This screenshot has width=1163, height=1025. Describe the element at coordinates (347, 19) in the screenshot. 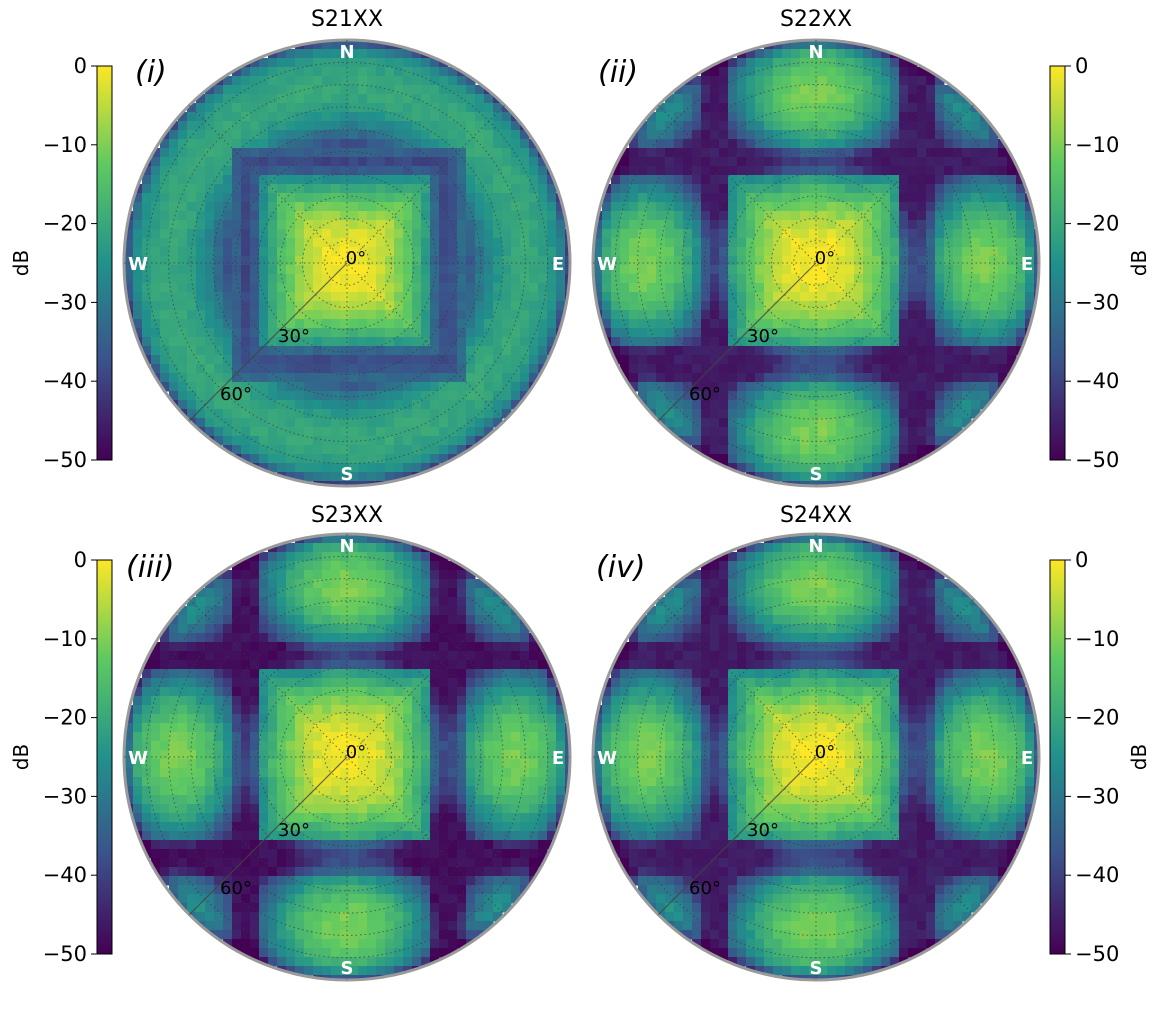

I see `panel-title: S21XX` at that location.